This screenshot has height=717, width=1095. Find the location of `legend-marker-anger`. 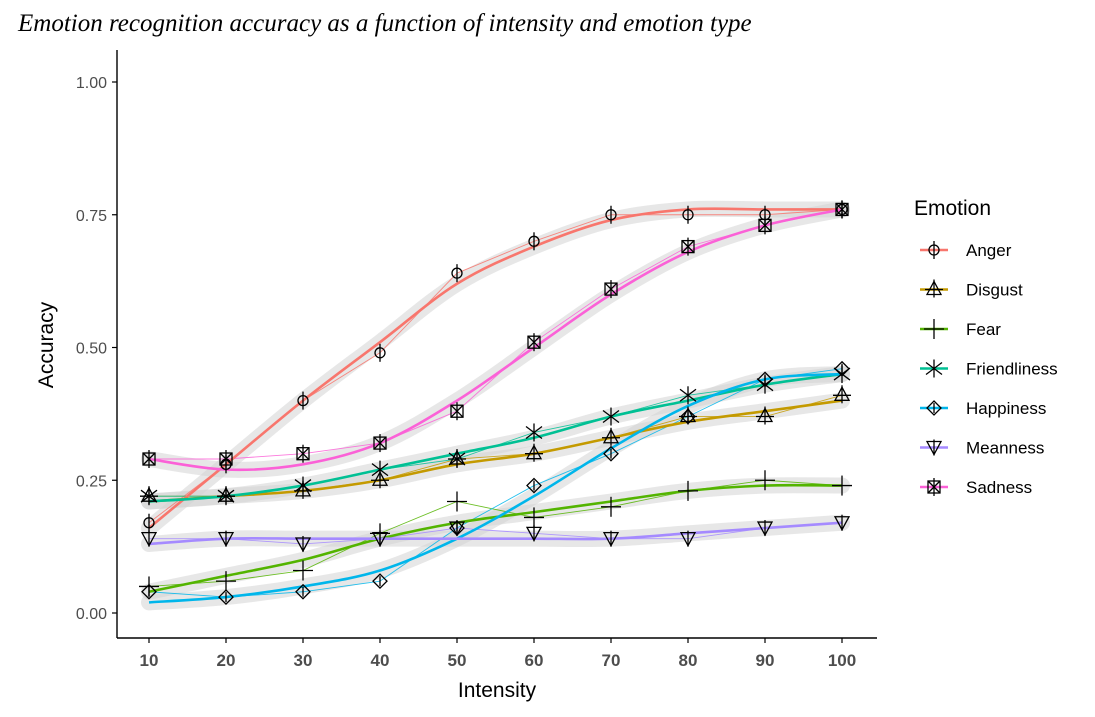

legend-marker-anger is located at coordinates (934, 250).